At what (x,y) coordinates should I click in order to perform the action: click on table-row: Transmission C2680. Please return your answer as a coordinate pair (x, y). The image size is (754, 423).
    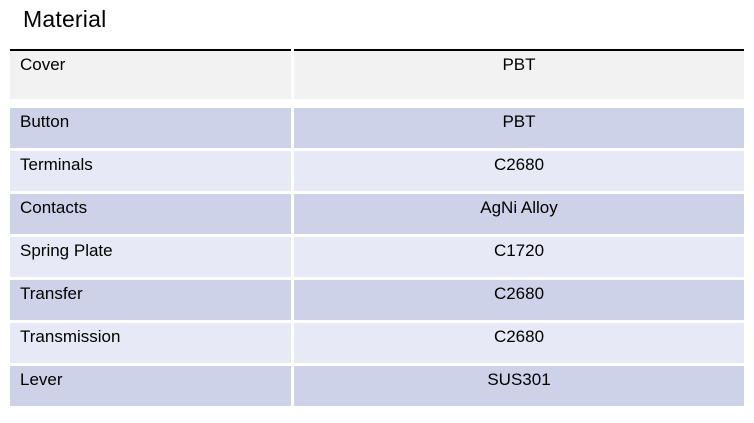
    Looking at the image, I should click on (377, 343).